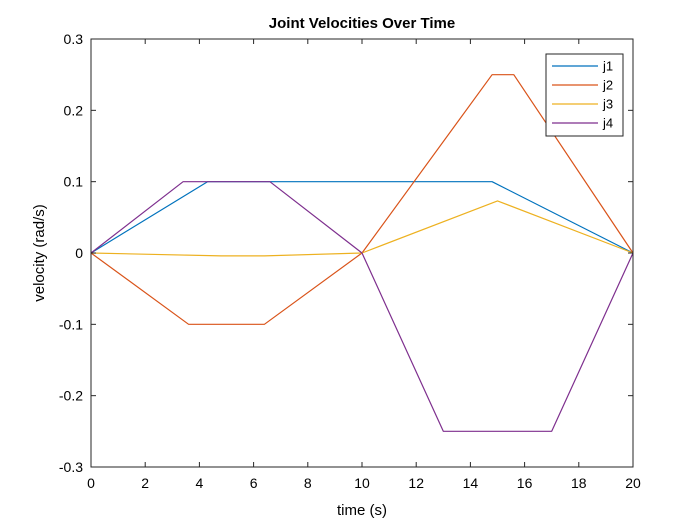 Image resolution: width=700 pixels, height=525 pixels. Describe the element at coordinates (607, 85) in the screenshot. I see `legend-label-j2: j2` at that location.